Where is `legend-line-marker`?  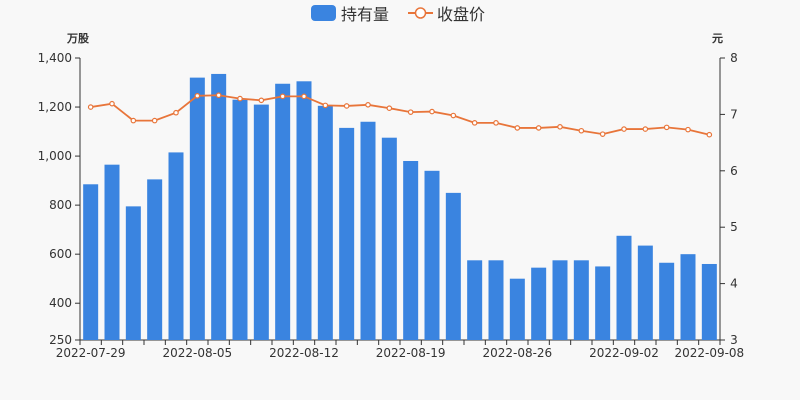
legend-line-marker is located at coordinates (420, 13).